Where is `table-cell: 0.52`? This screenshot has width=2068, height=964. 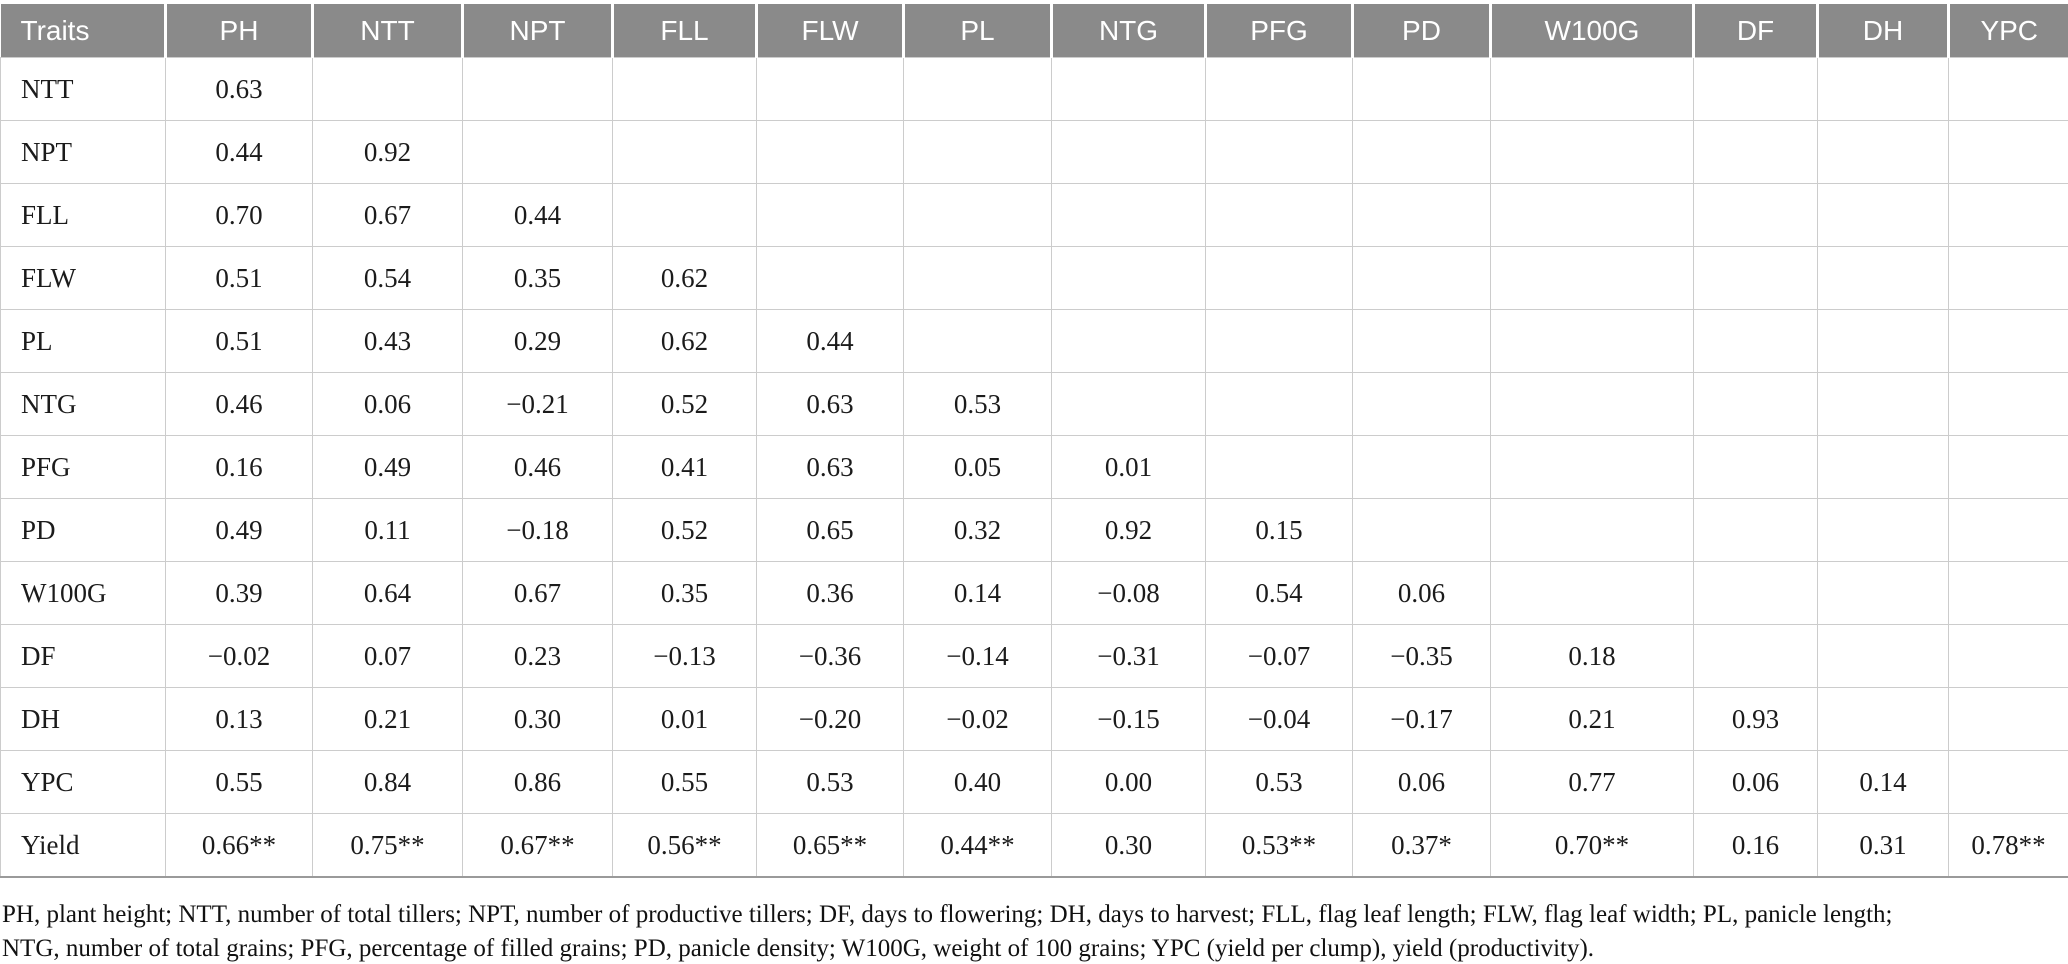
table-cell: 0.52 is located at coordinates (684, 530).